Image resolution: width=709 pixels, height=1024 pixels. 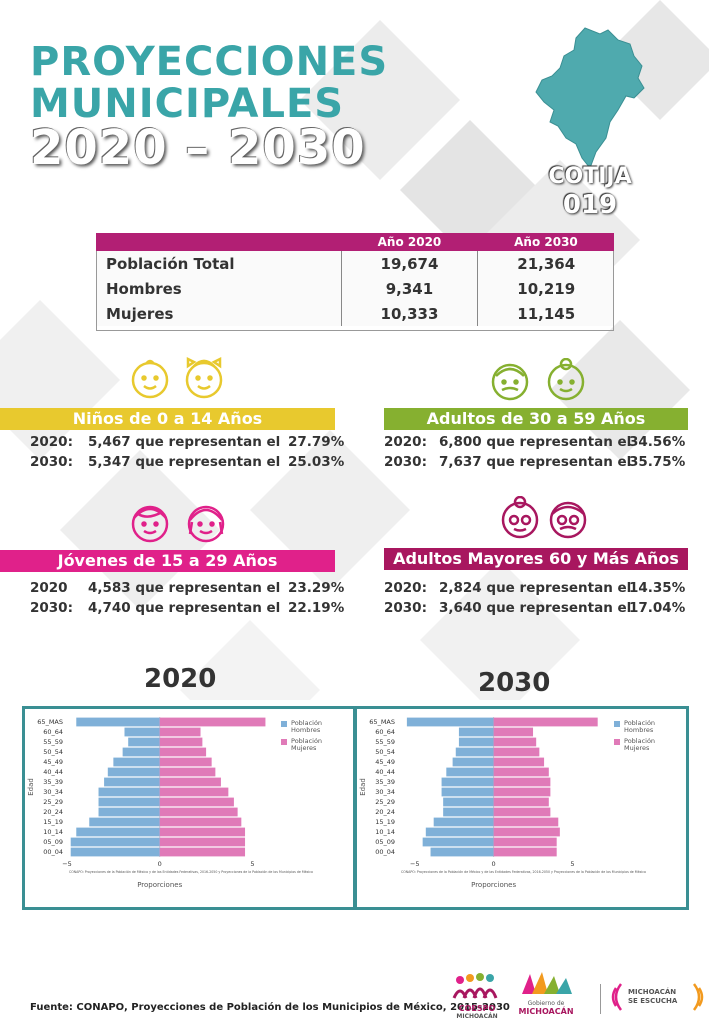 I want to click on title-years: 2020 – 2030, so click(x=198, y=148).